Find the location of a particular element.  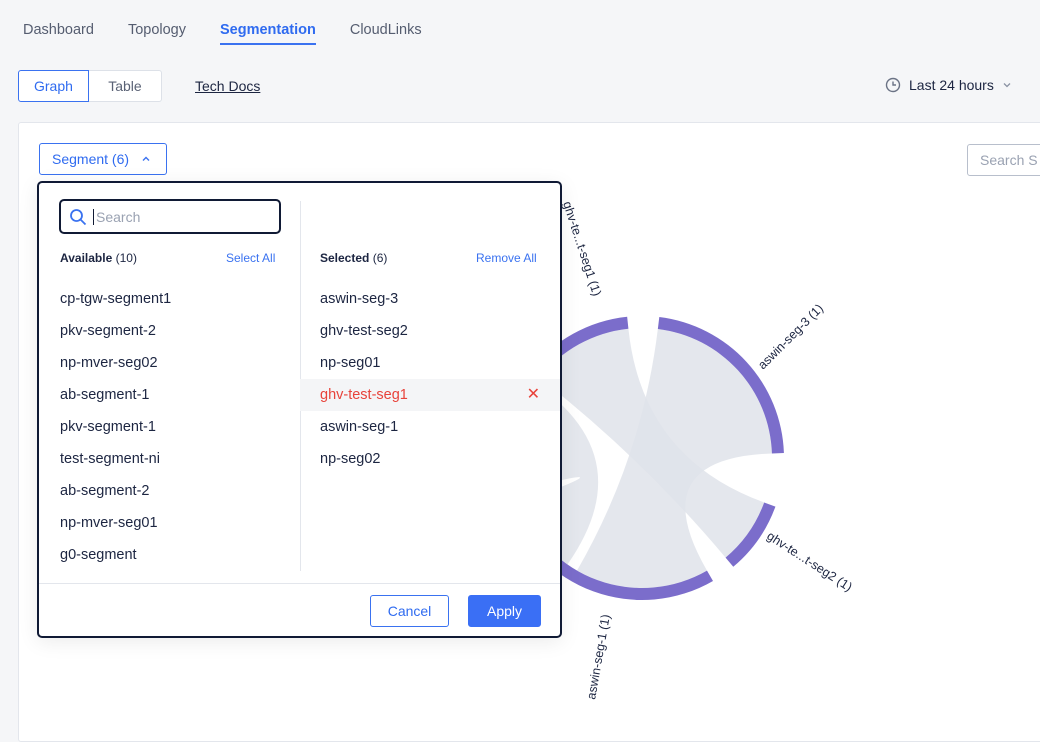

tech-docs-link: Tech Docs is located at coordinates (228, 86).